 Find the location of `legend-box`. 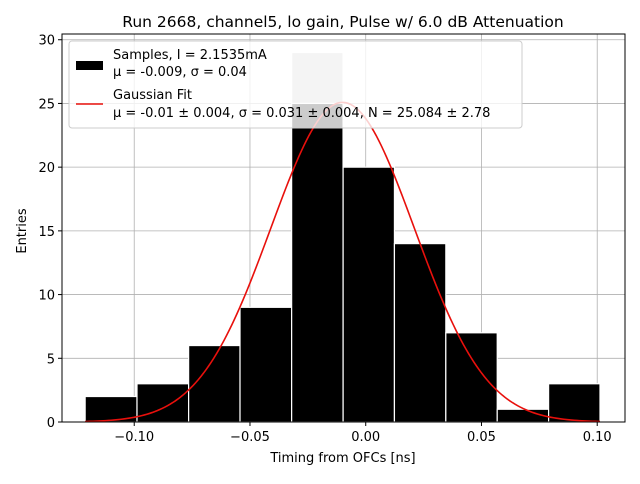

legend-box is located at coordinates (295, 84).